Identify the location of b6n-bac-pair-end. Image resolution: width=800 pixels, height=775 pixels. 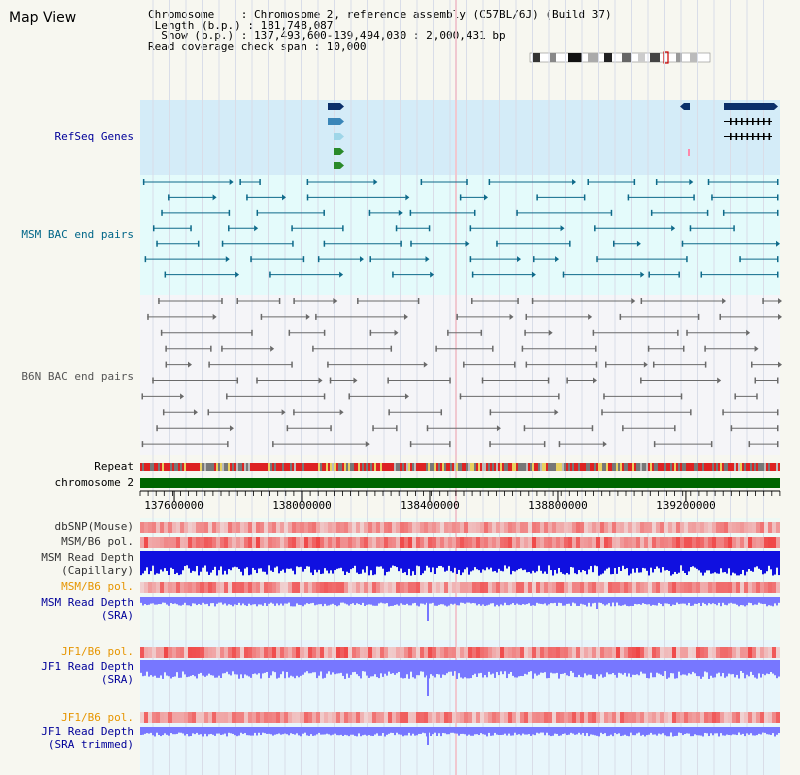
(490, 412).